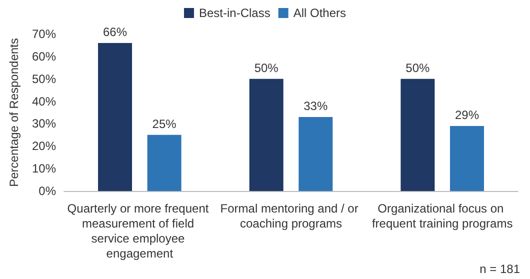 The height and width of the screenshot is (279, 530). What do you see at coordinates (44, 169) in the screenshot?
I see `y-tick-label: 10%` at bounding box center [44, 169].